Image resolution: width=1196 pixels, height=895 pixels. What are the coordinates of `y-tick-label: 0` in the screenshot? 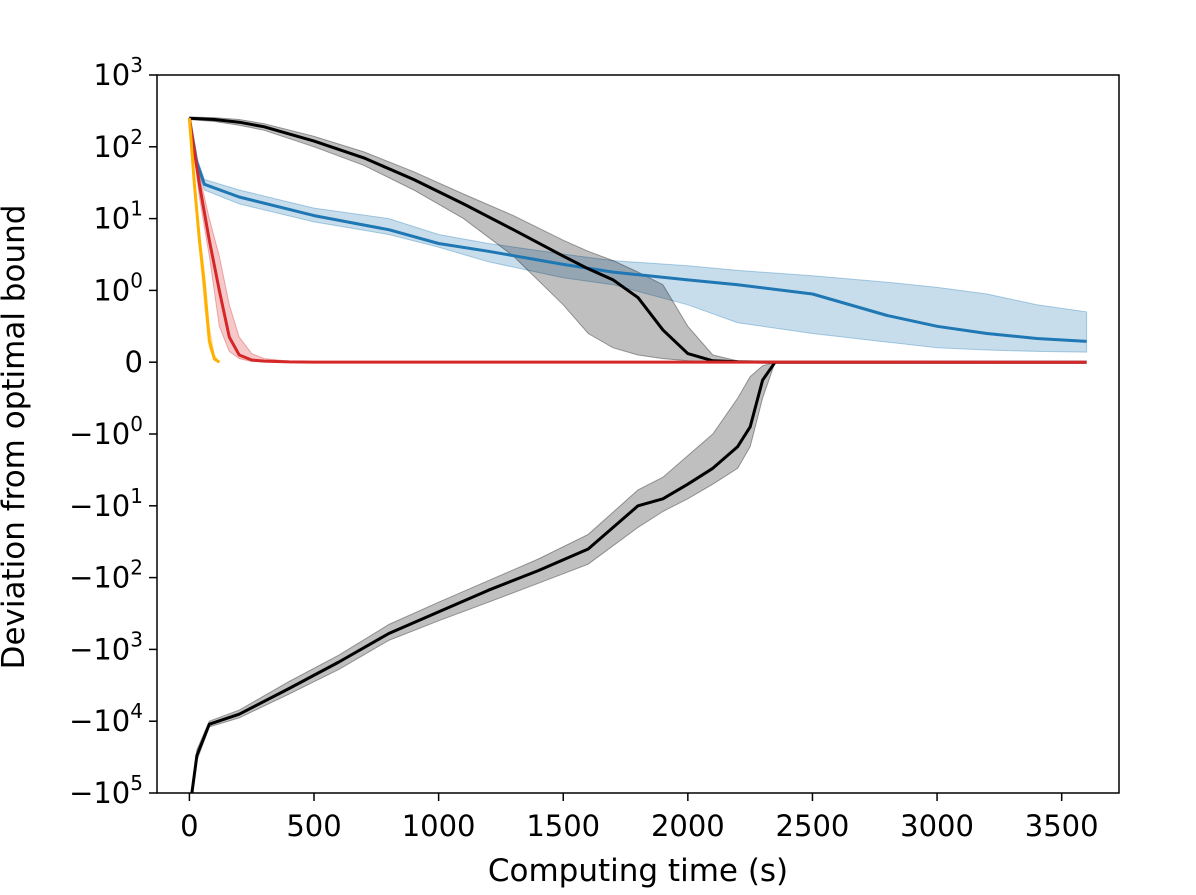 It's located at (134, 362).